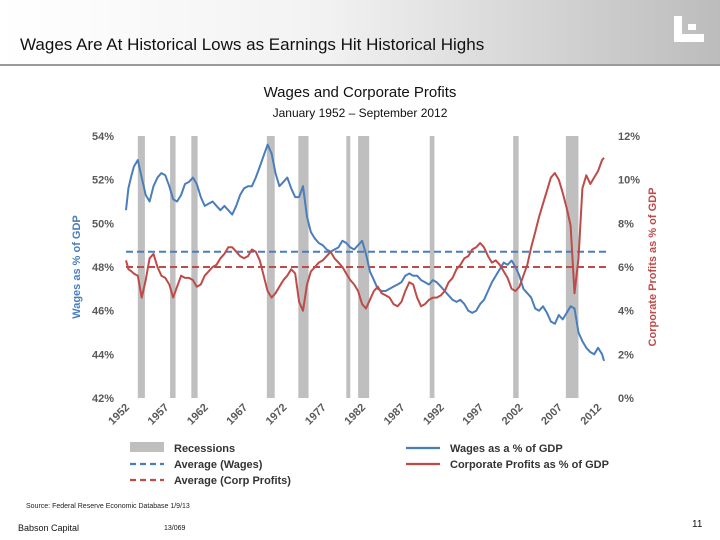 The height and width of the screenshot is (540, 720). Describe the element at coordinates (629, 137) in the screenshot. I see `y-tick-right: 12%` at that location.